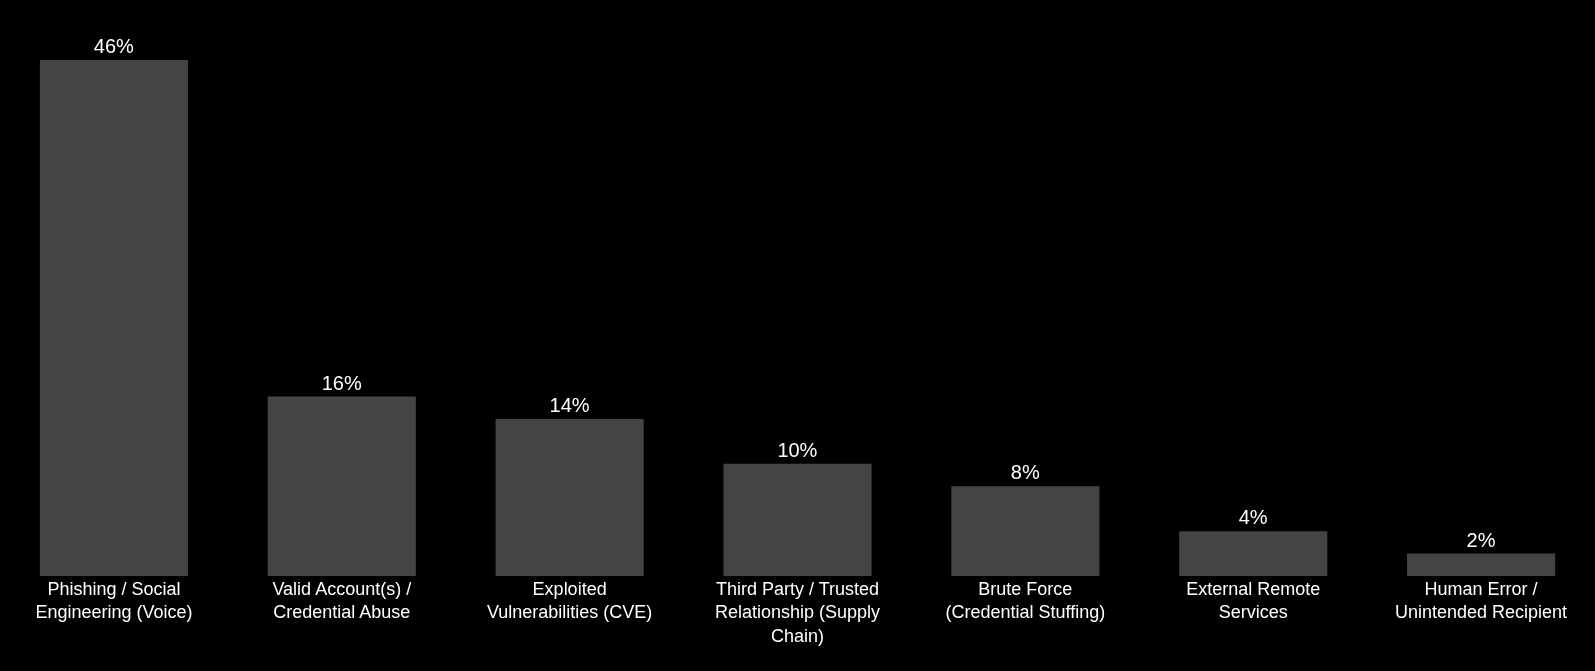 This screenshot has height=671, width=1595. What do you see at coordinates (114, 601) in the screenshot?
I see `x-tick-label: Phishing / Social Engineering (Voice)` at bounding box center [114, 601].